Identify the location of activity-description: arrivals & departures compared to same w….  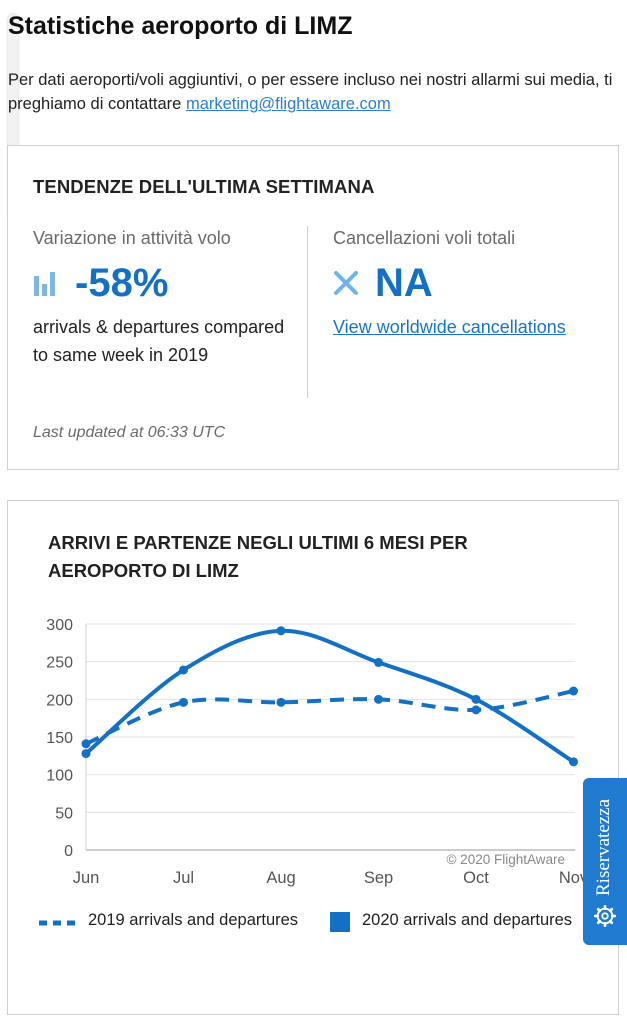
(159, 341).